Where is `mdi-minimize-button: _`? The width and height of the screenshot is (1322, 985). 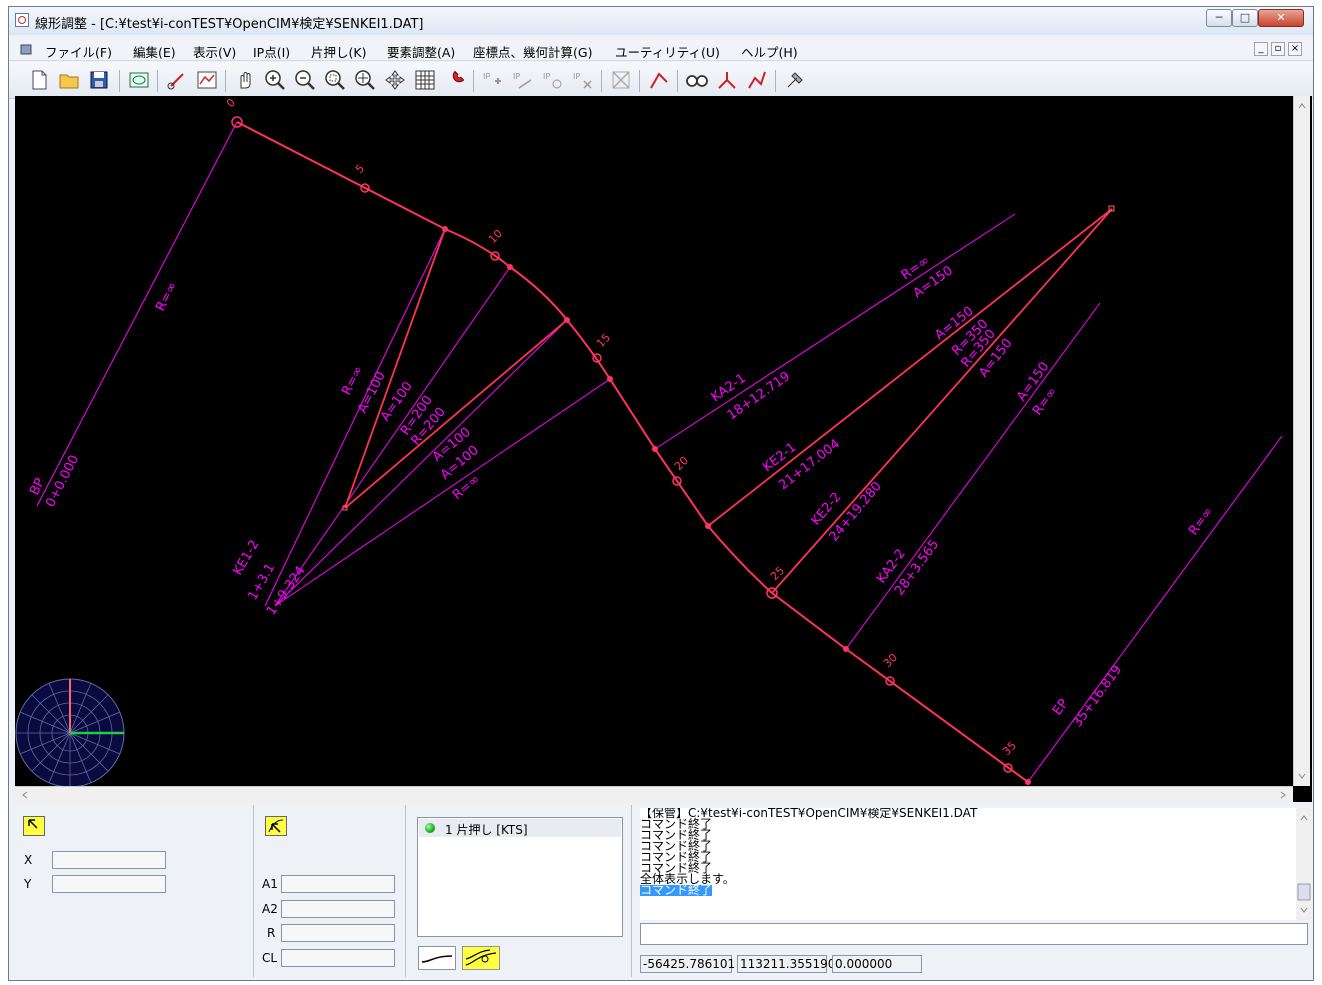 mdi-minimize-button: _ is located at coordinates (1261, 49).